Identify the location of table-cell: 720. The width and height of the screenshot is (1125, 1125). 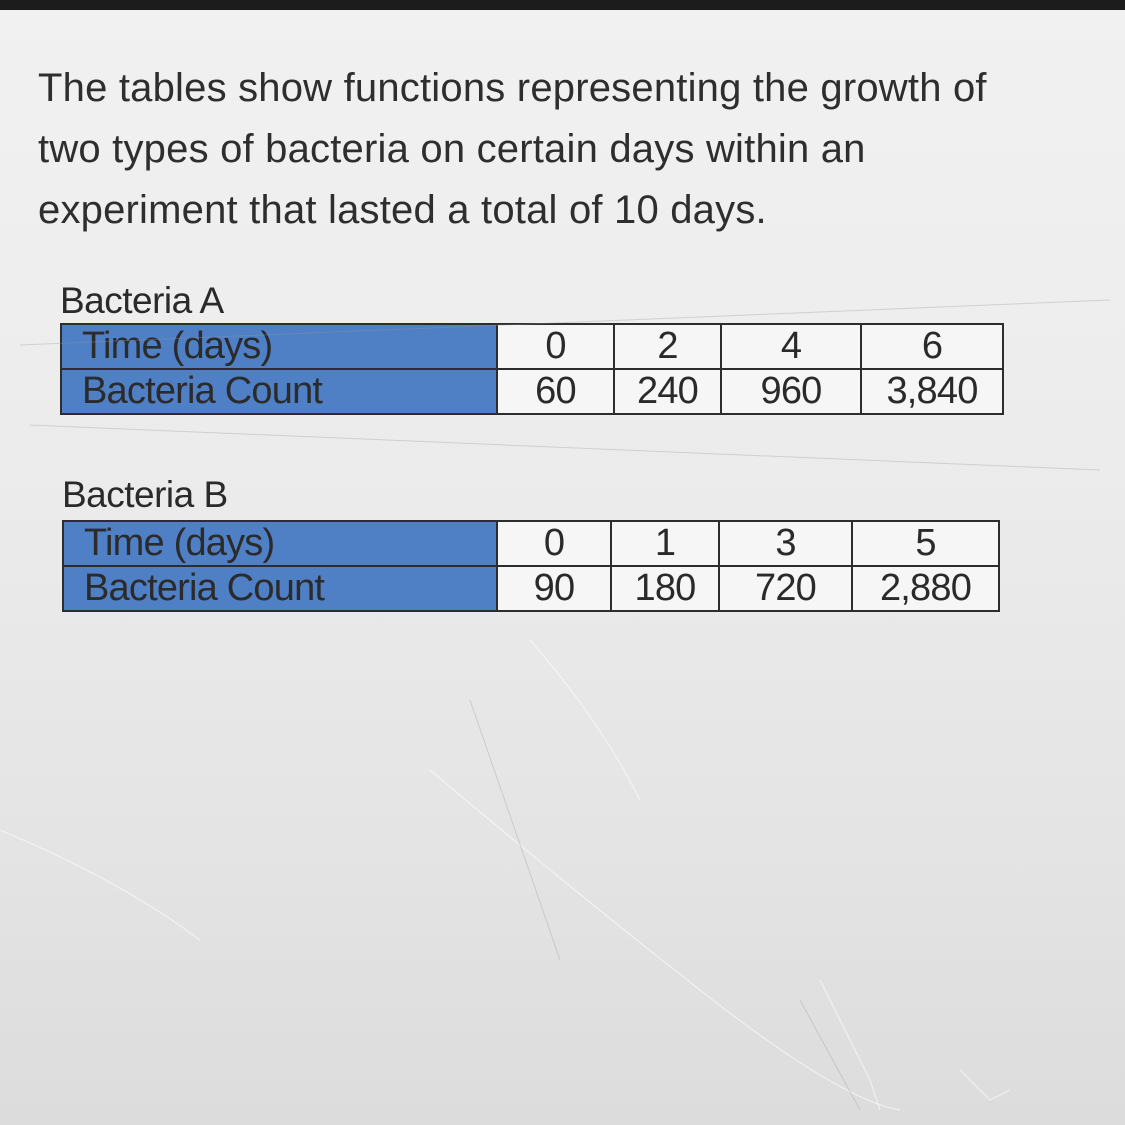
(785, 588).